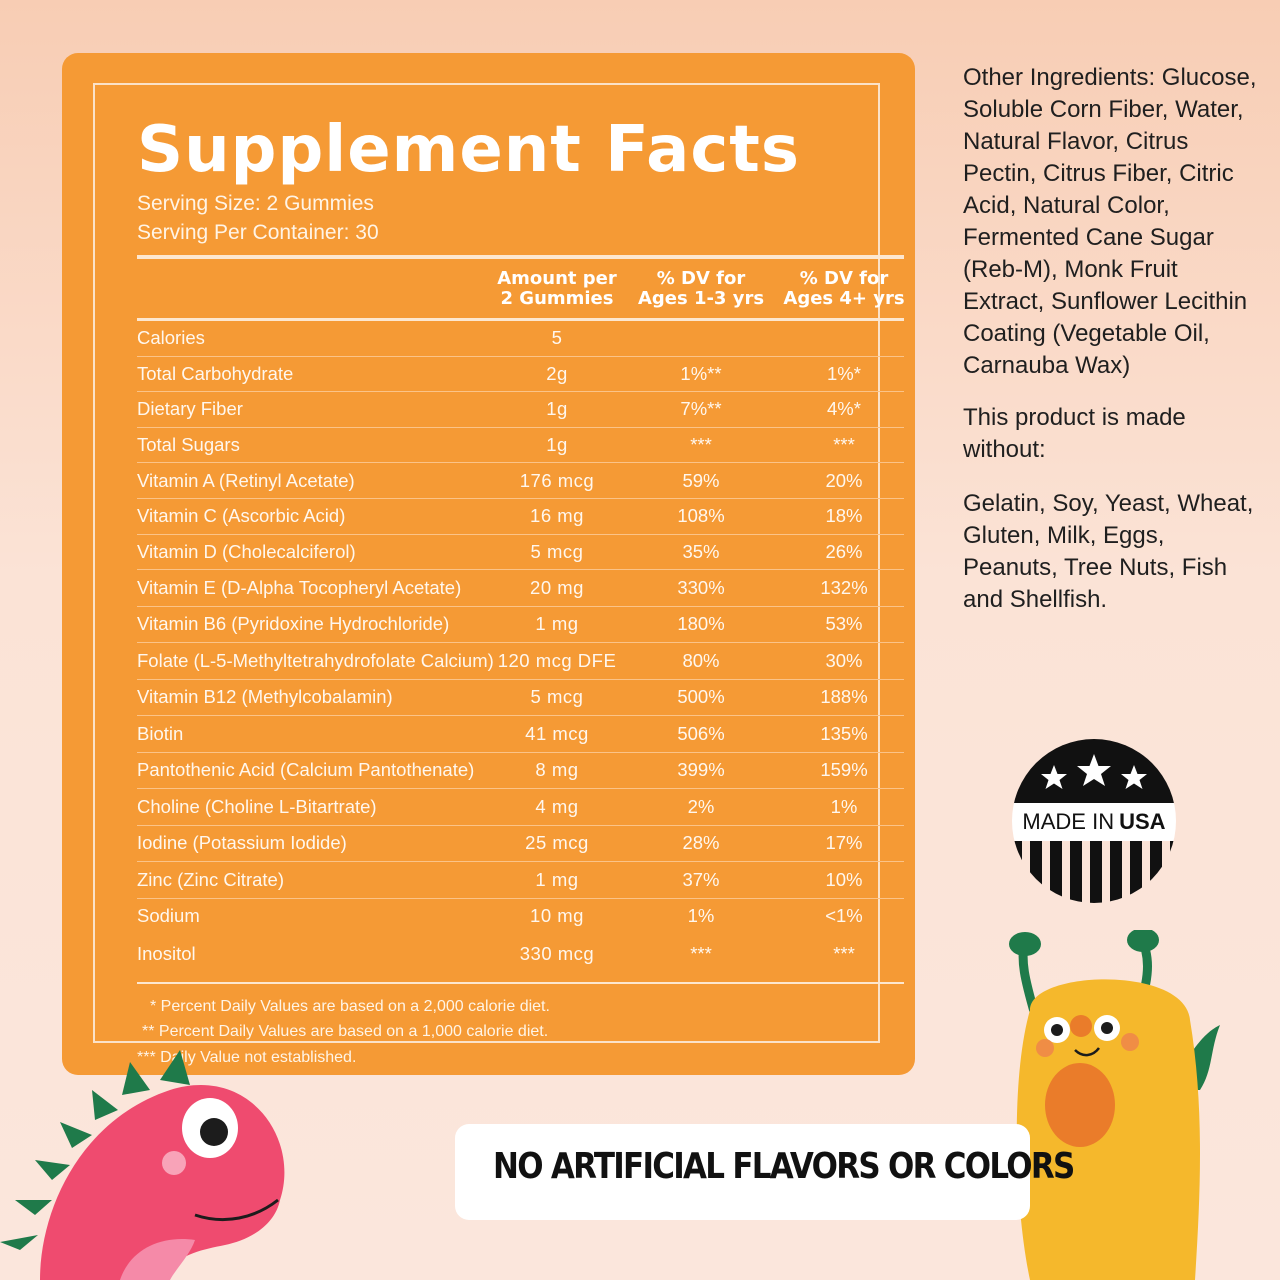 The height and width of the screenshot is (1280, 1280). I want to click on table-row: Total Sugars 1g *** ***, so click(520, 446).